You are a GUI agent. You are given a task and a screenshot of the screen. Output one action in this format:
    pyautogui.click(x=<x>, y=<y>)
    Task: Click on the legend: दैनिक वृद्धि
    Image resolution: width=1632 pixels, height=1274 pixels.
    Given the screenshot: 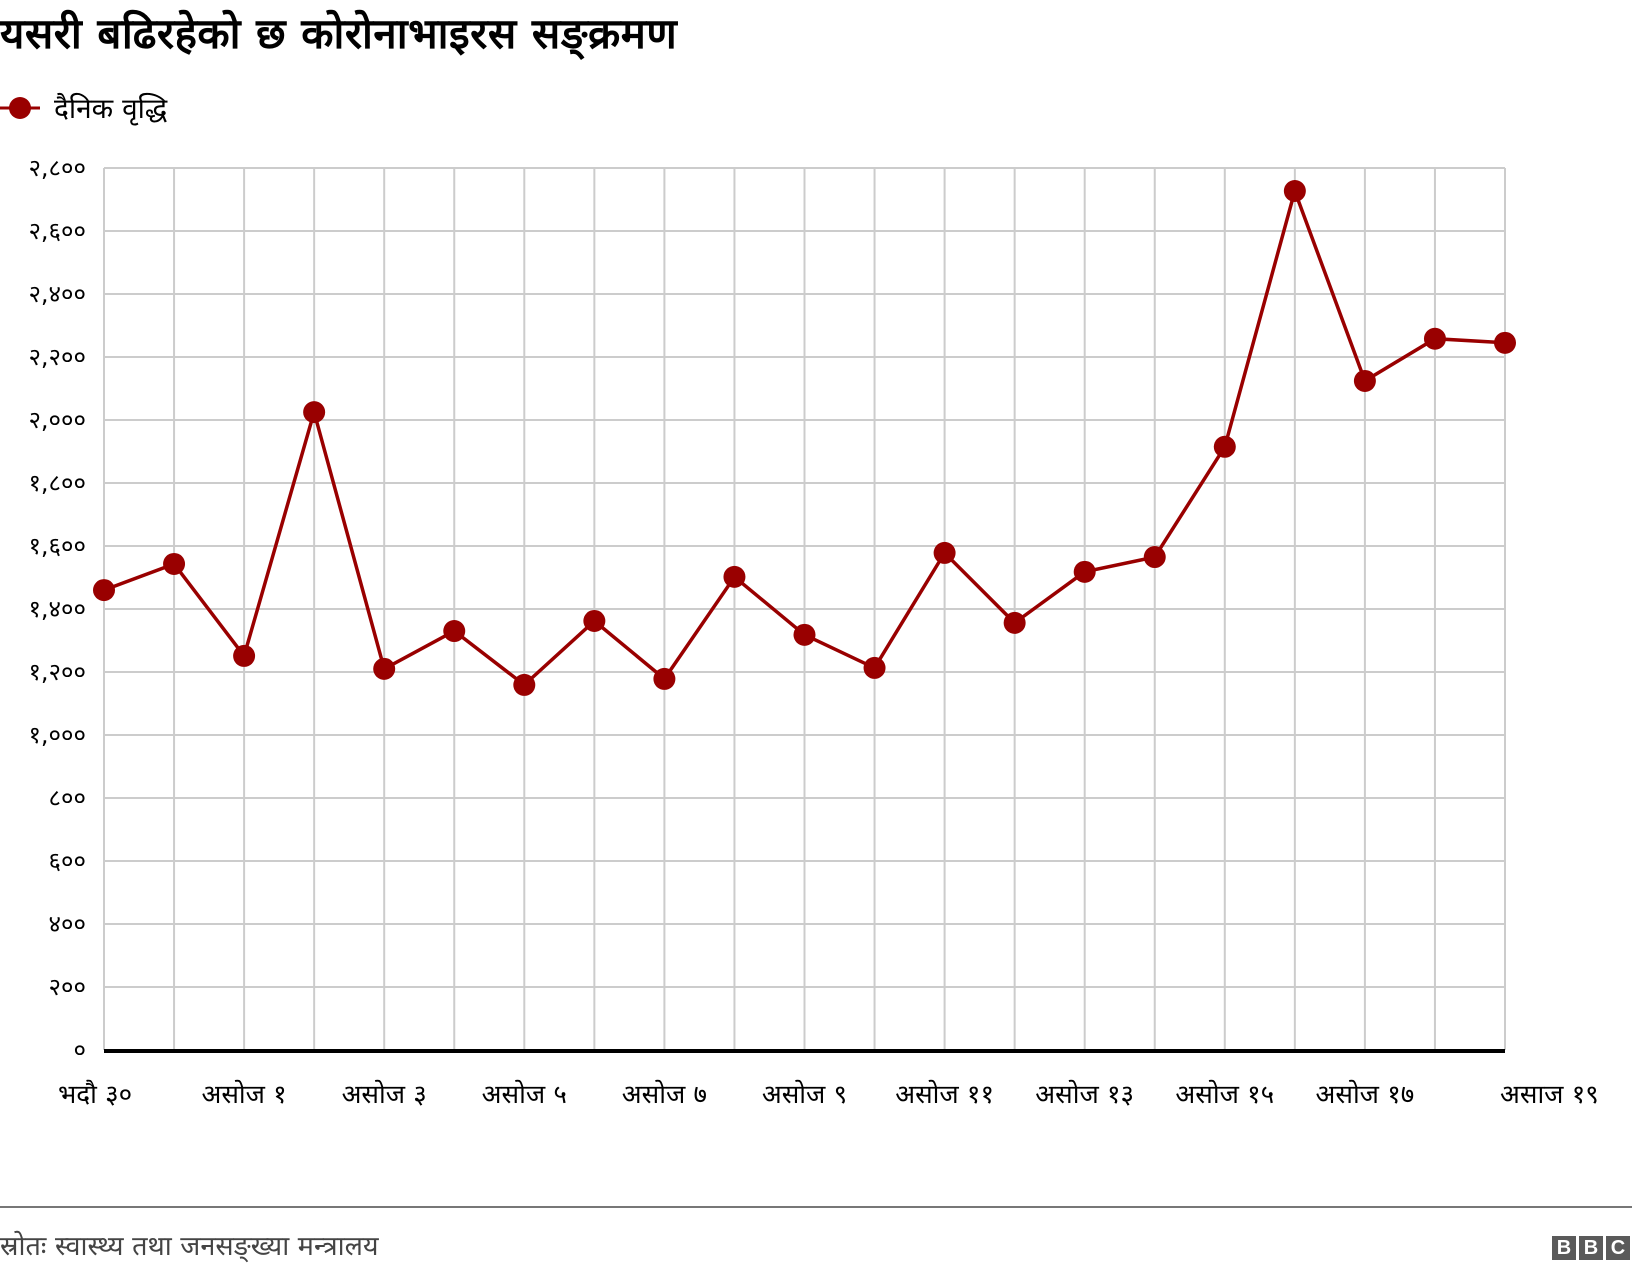 What is the action you would take?
    pyautogui.click(x=83, y=108)
    